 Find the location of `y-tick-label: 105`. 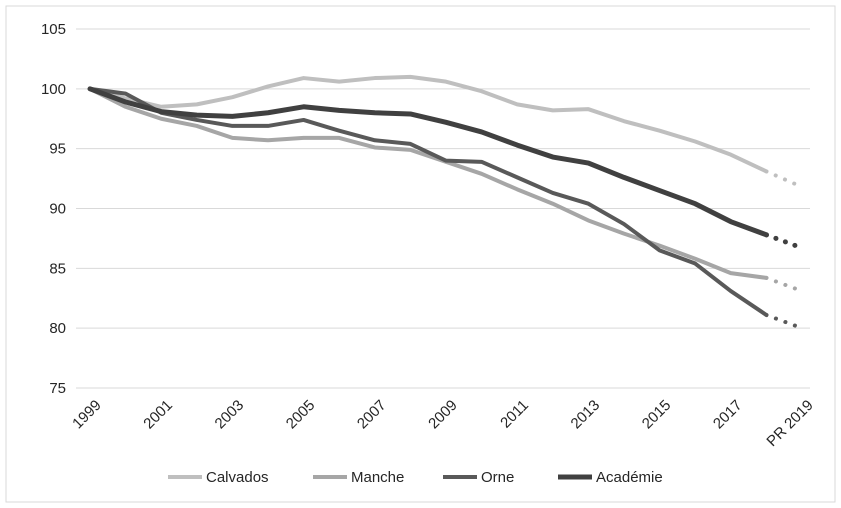

y-tick-label: 105 is located at coordinates (53, 29).